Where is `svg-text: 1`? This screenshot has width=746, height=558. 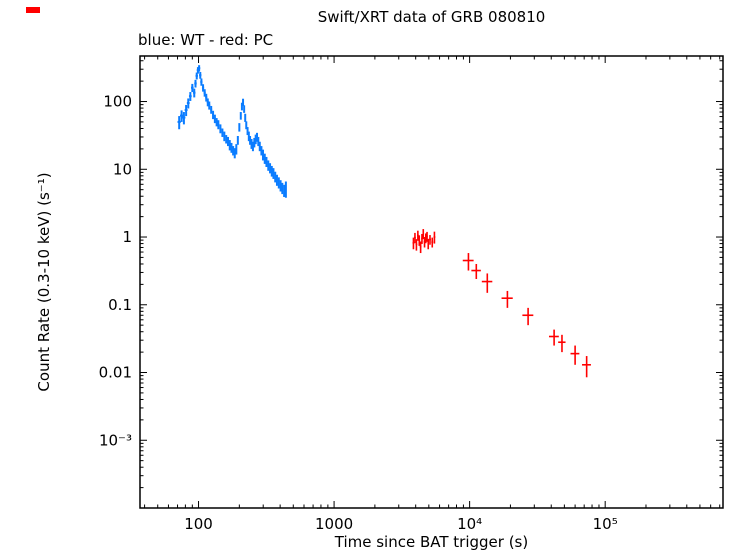 svg-text: 1 is located at coordinates (127, 237).